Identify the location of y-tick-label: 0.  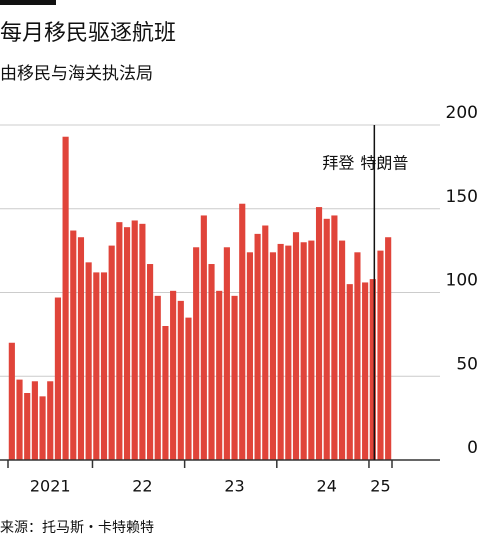
(472, 448).